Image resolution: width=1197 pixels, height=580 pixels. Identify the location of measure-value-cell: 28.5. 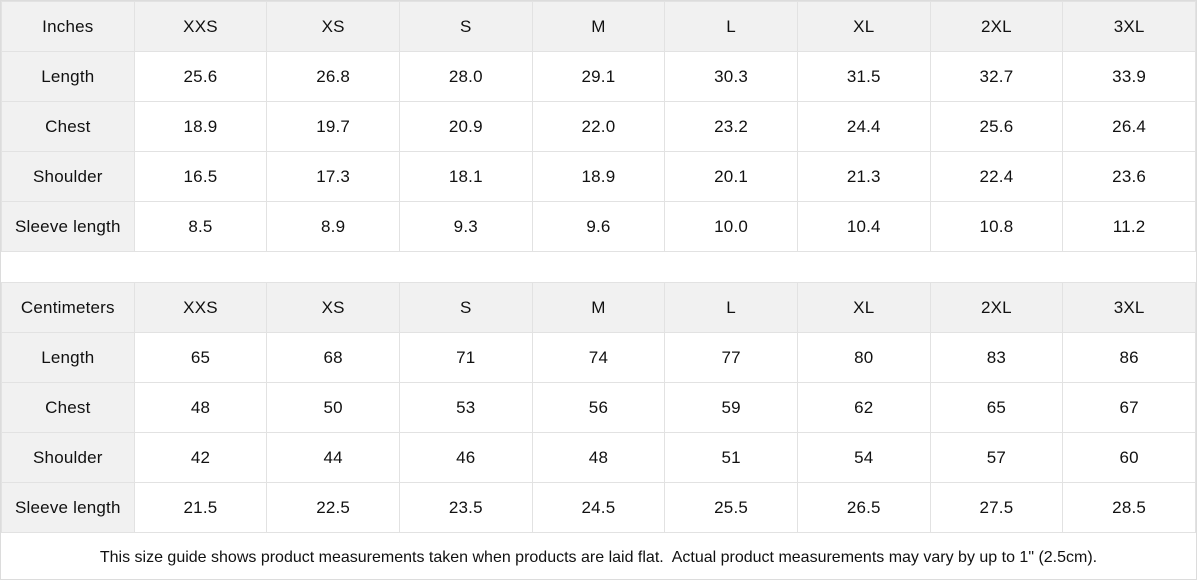
(1129, 507).